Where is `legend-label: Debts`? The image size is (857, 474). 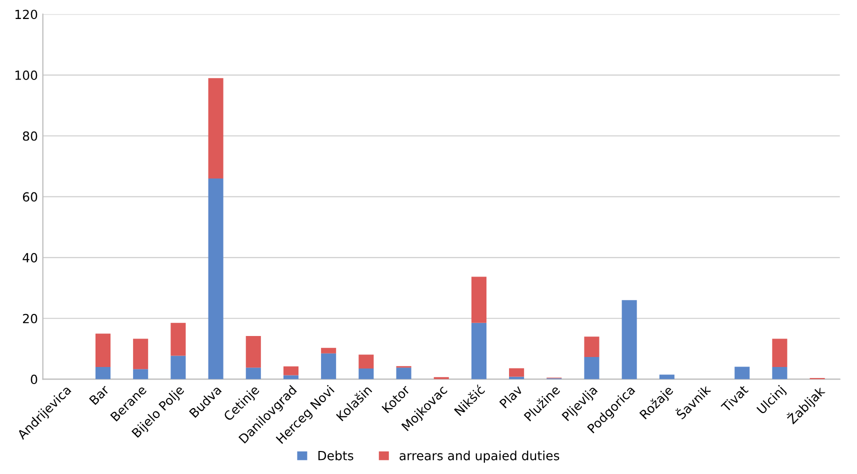 legend-label: Debts is located at coordinates (336, 455).